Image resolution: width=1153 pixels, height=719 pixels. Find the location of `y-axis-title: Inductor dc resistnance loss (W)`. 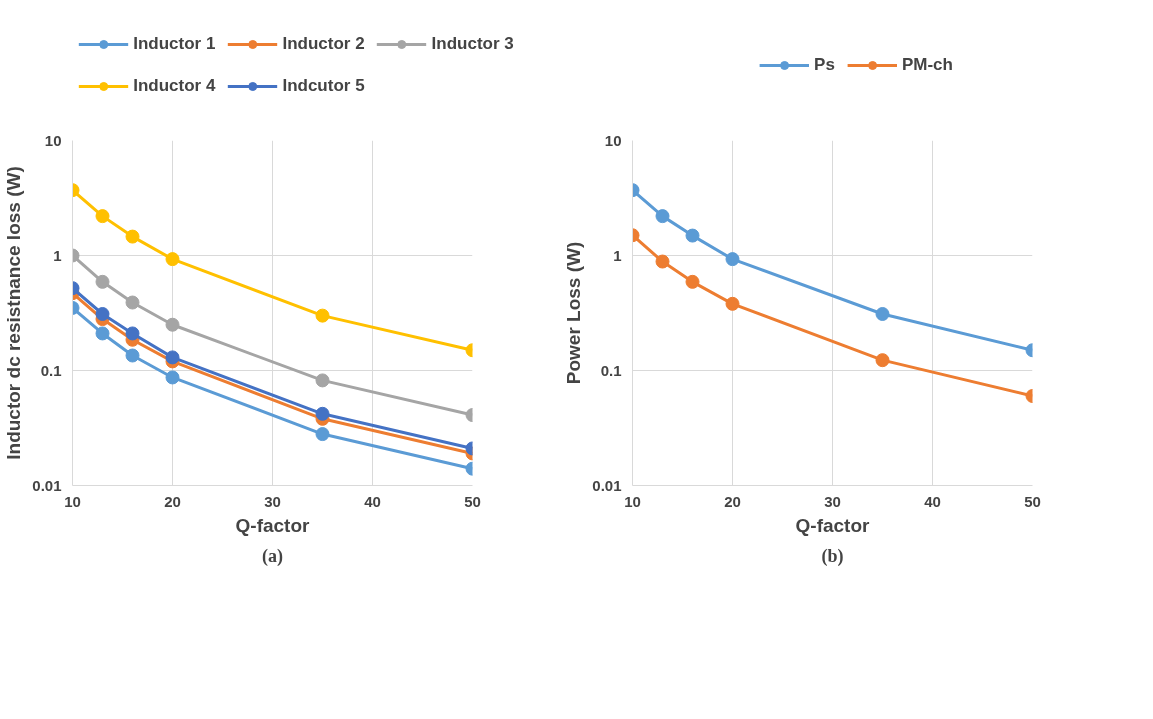

y-axis-title: Inductor dc resistnance loss (W) is located at coordinates (14, 313).